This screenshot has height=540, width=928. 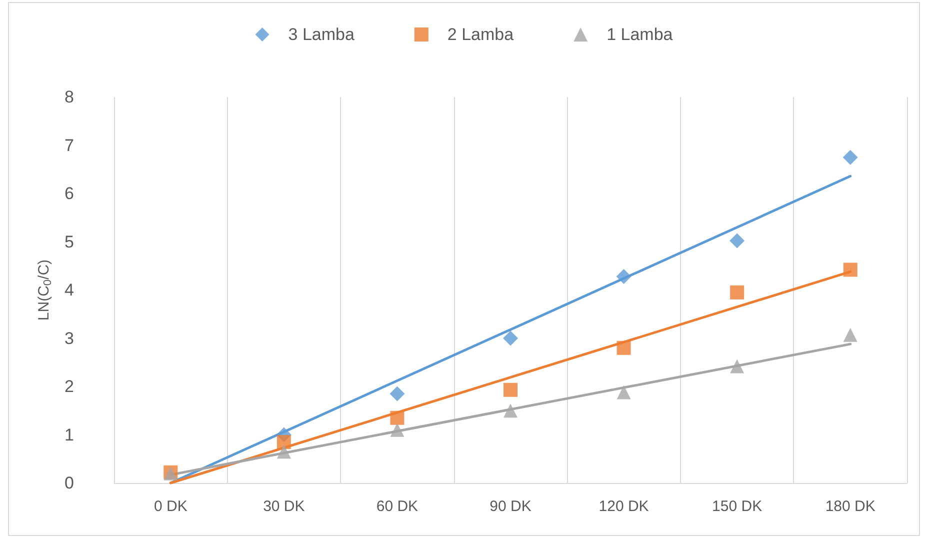 I want to click on x-tick-label: 90 DK, so click(x=511, y=506).